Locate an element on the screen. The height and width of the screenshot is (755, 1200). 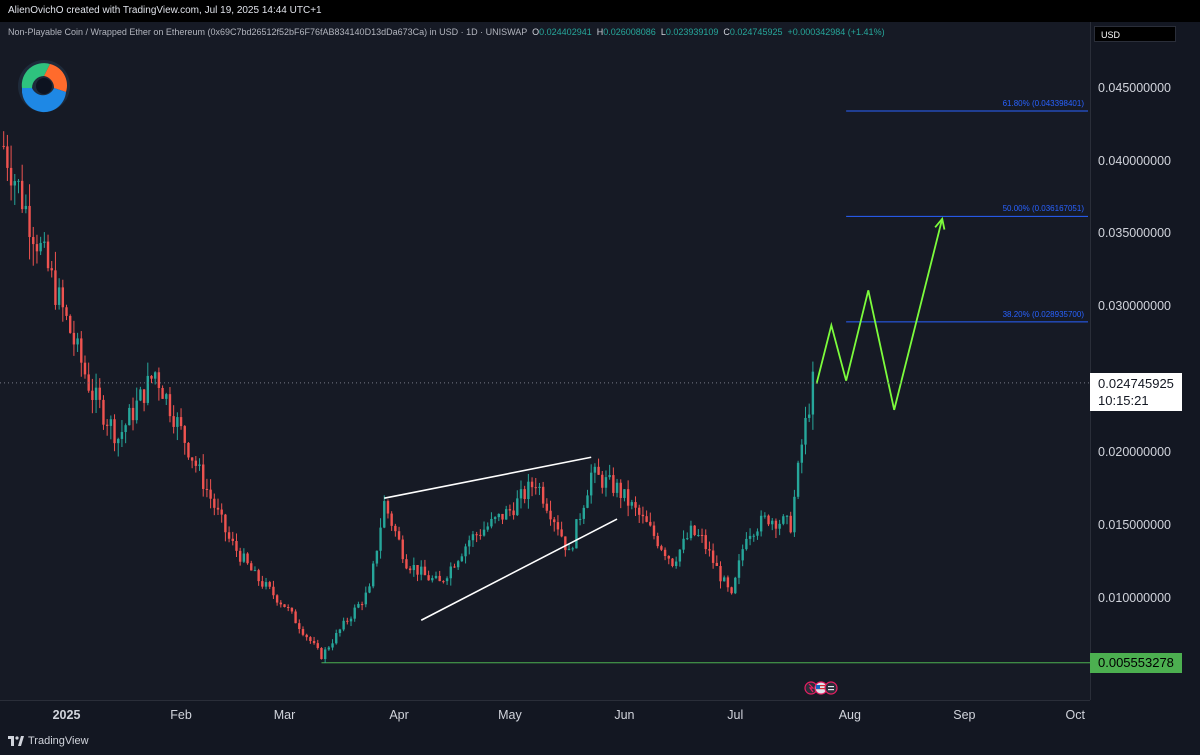
wedge-pattern is located at coordinates (501, 538).